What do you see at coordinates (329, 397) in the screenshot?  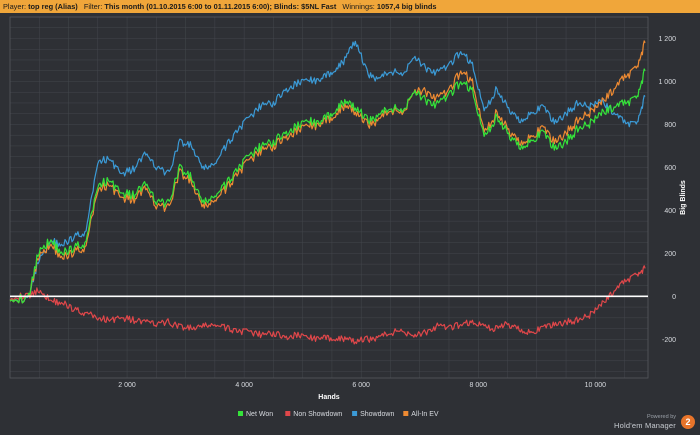 I see `x-axis-title: Hands` at bounding box center [329, 397].